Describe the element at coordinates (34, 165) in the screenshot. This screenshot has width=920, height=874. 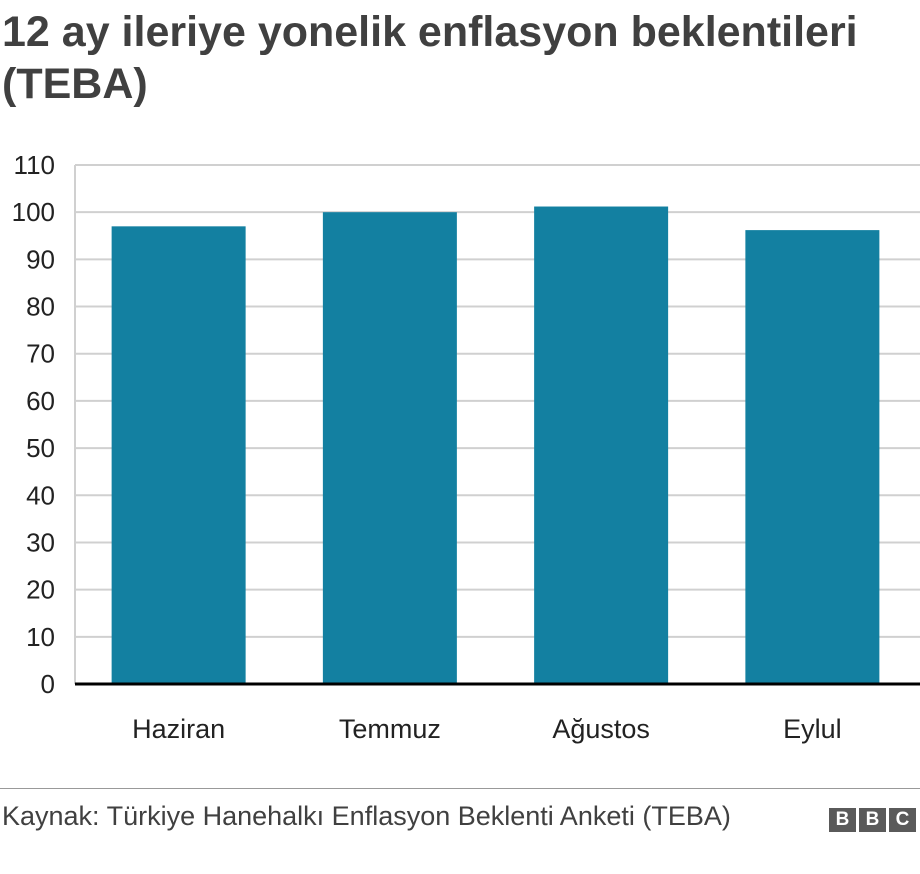
I see `y-tick-label: 110` at that location.